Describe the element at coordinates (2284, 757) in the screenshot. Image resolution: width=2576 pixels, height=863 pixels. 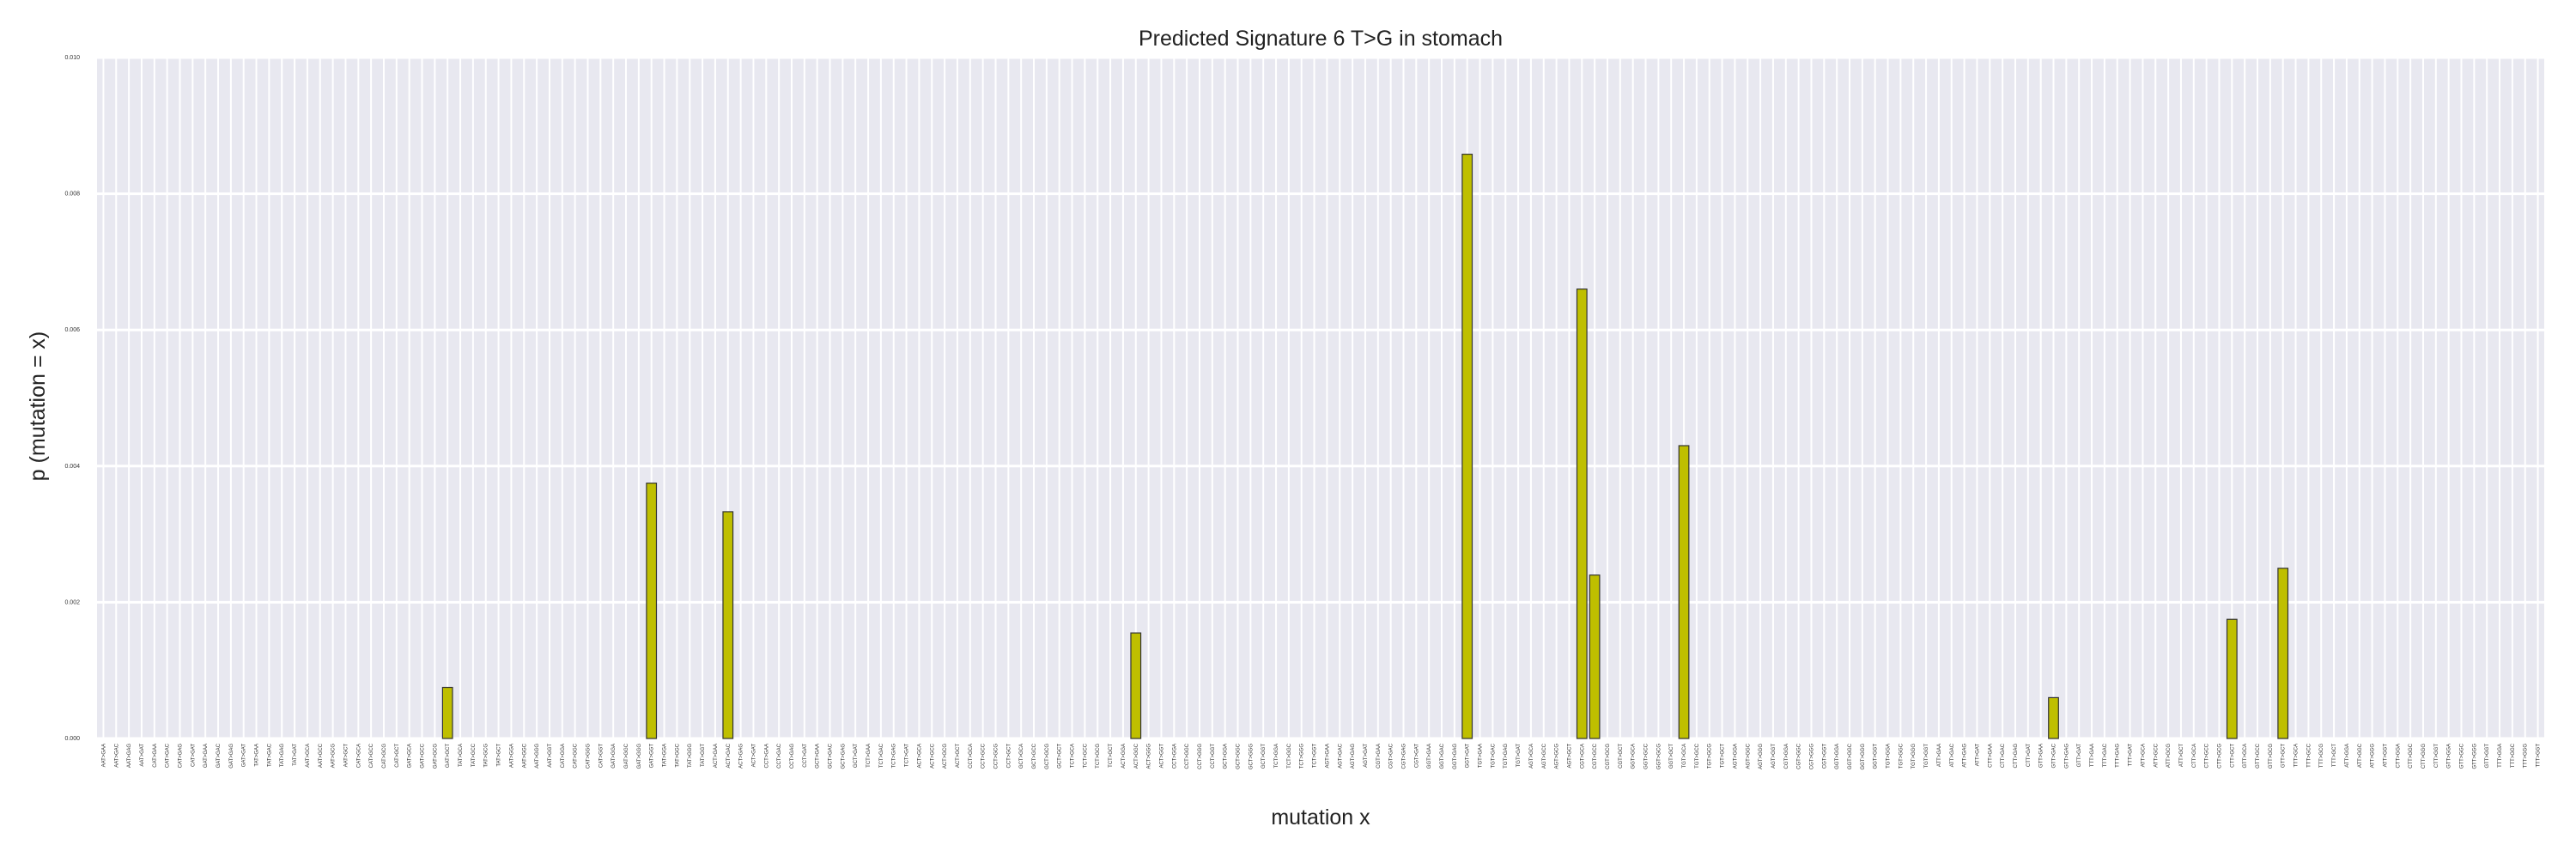
I see `x-tick-label: GTT>GCT` at that location.